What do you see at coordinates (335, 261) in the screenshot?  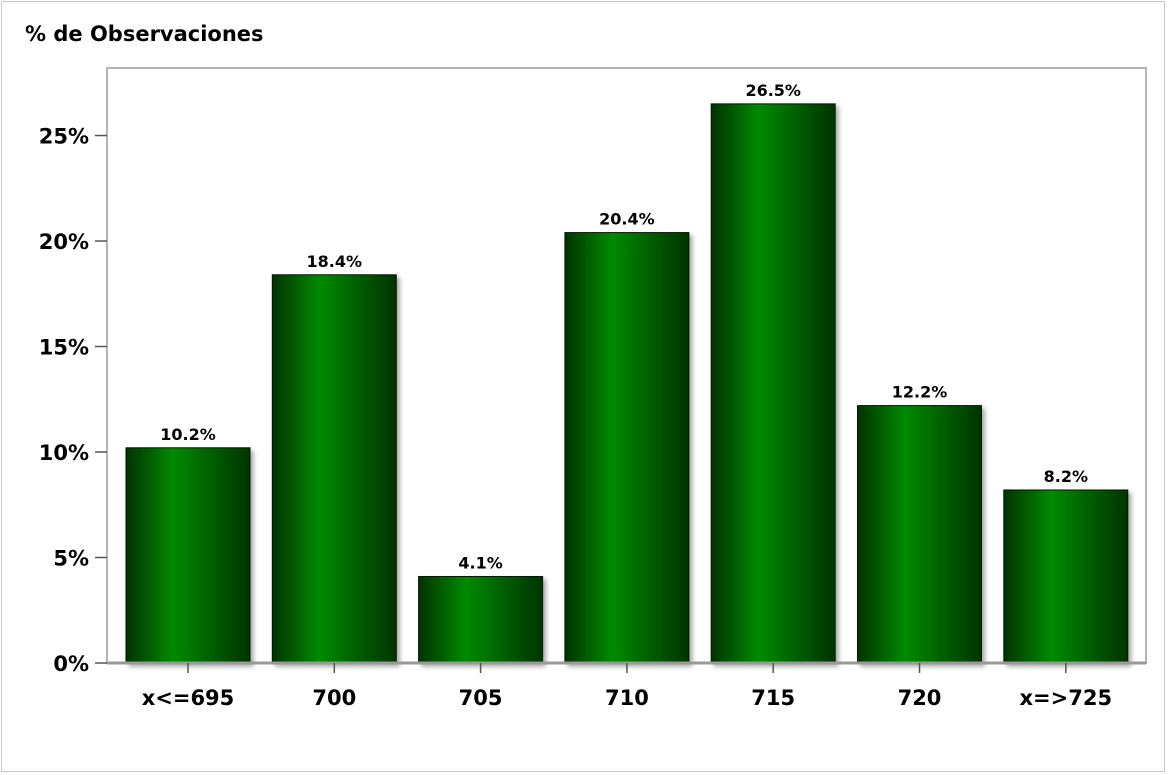 I see `bar-value-label-1: 18.4%` at bounding box center [335, 261].